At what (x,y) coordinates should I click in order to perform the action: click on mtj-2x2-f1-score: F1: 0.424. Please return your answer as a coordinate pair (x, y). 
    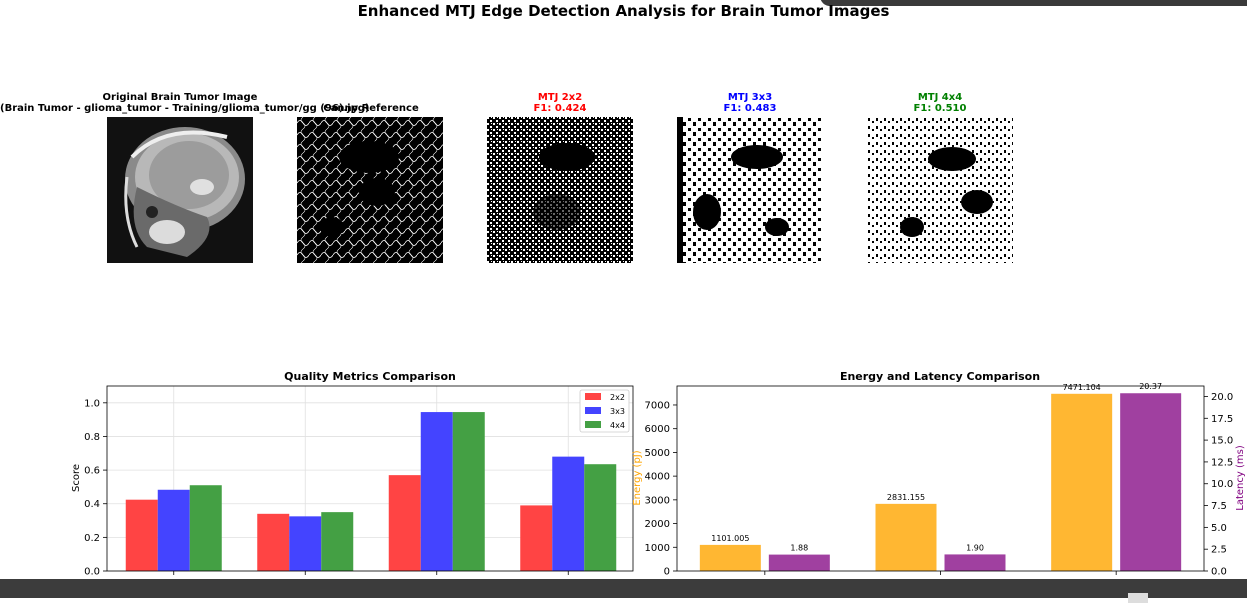
    Looking at the image, I should click on (560, 108).